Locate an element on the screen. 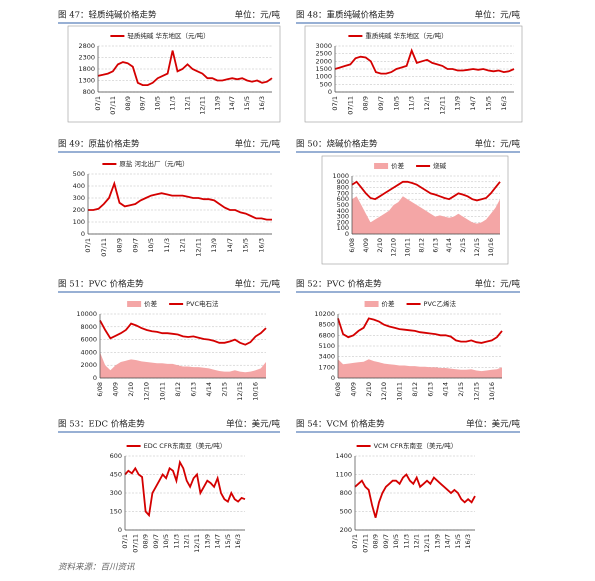 This screenshot has height=581, width=595. figure-caption: 图 49：原盐价格走势 is located at coordinates (99, 144).